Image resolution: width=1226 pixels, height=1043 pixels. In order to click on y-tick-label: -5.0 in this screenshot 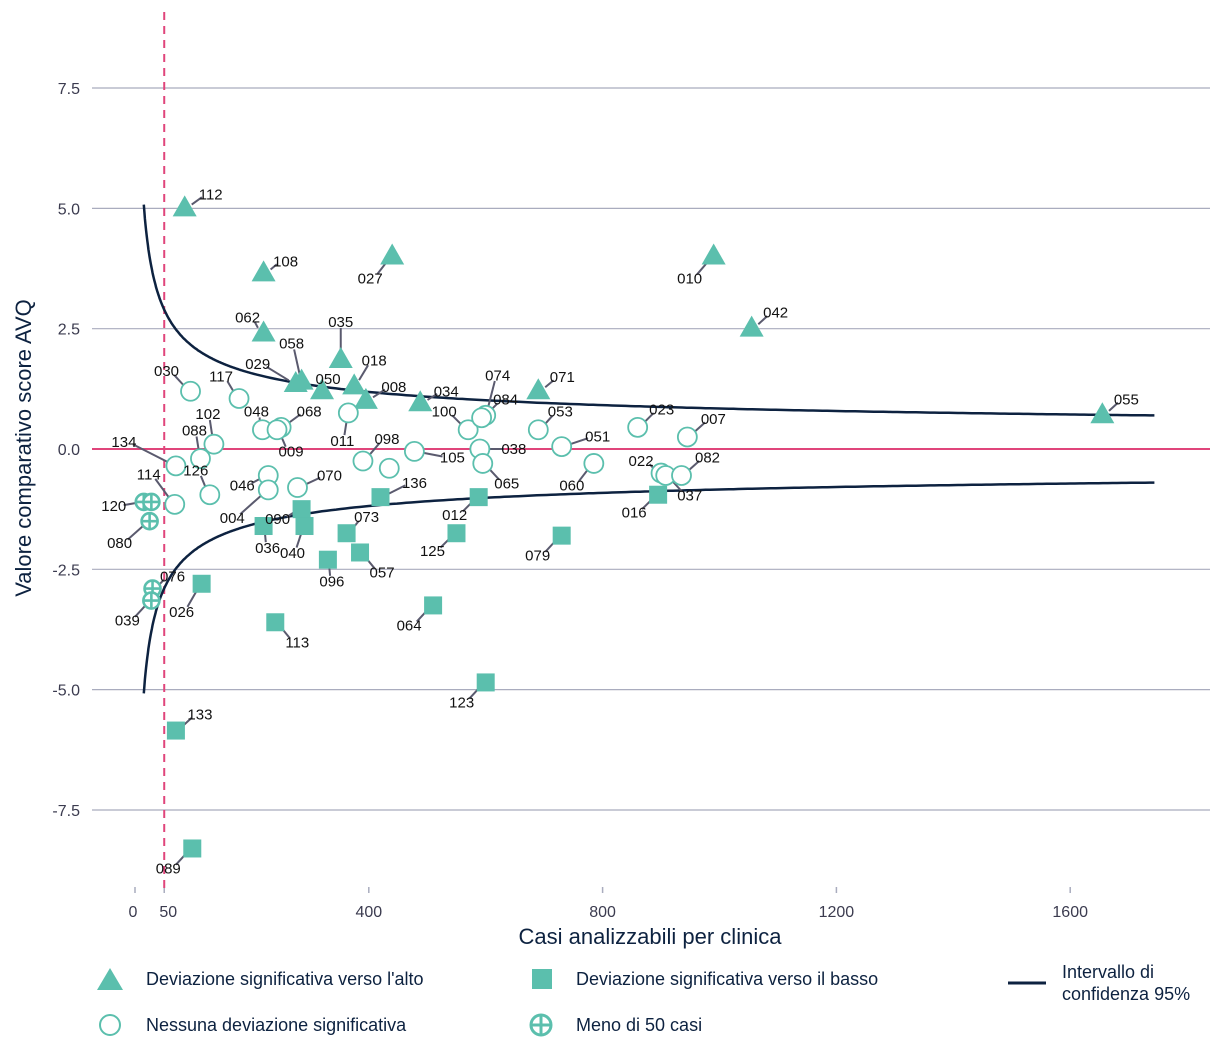, I will do `click(66, 691)`.